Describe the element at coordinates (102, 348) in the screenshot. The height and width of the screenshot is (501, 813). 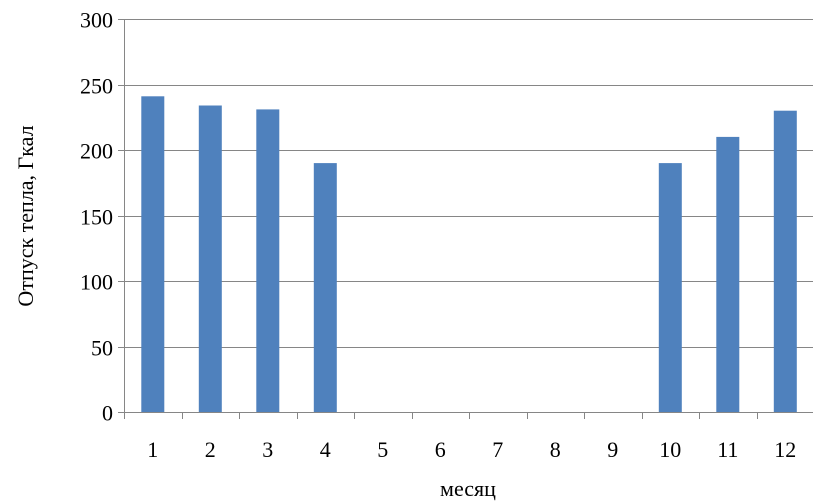
I see `y-tick-label: 50` at that location.